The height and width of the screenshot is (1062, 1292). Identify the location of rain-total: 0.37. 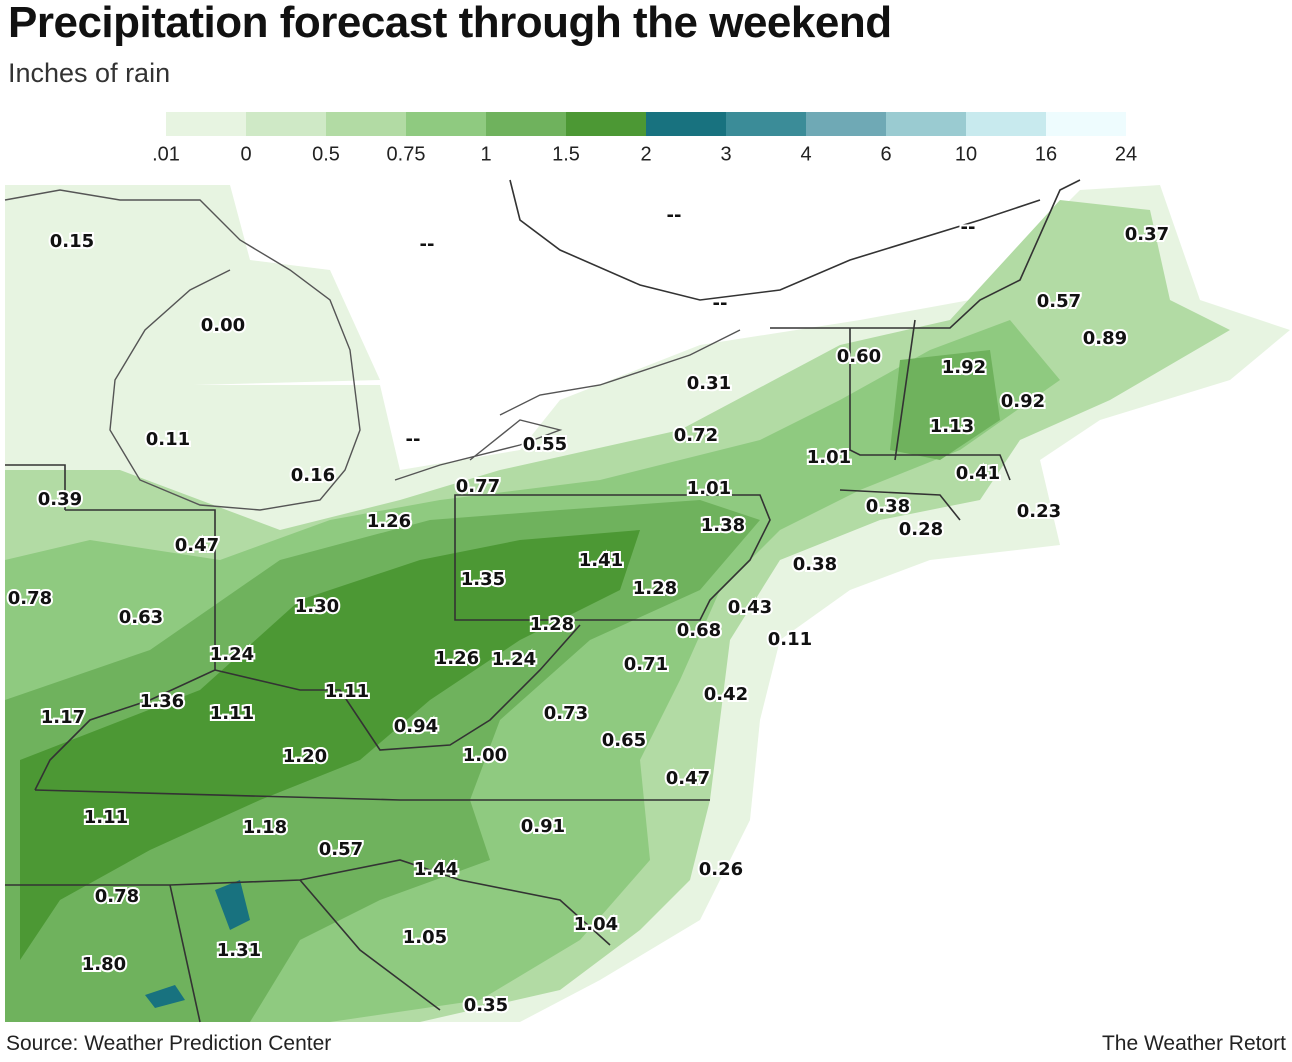
(1147, 234).